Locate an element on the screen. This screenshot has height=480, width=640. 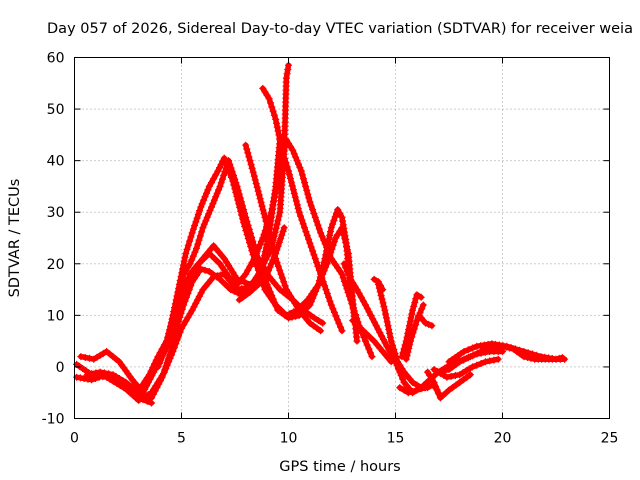
series-arc-t is located at coordinates (449, 385).